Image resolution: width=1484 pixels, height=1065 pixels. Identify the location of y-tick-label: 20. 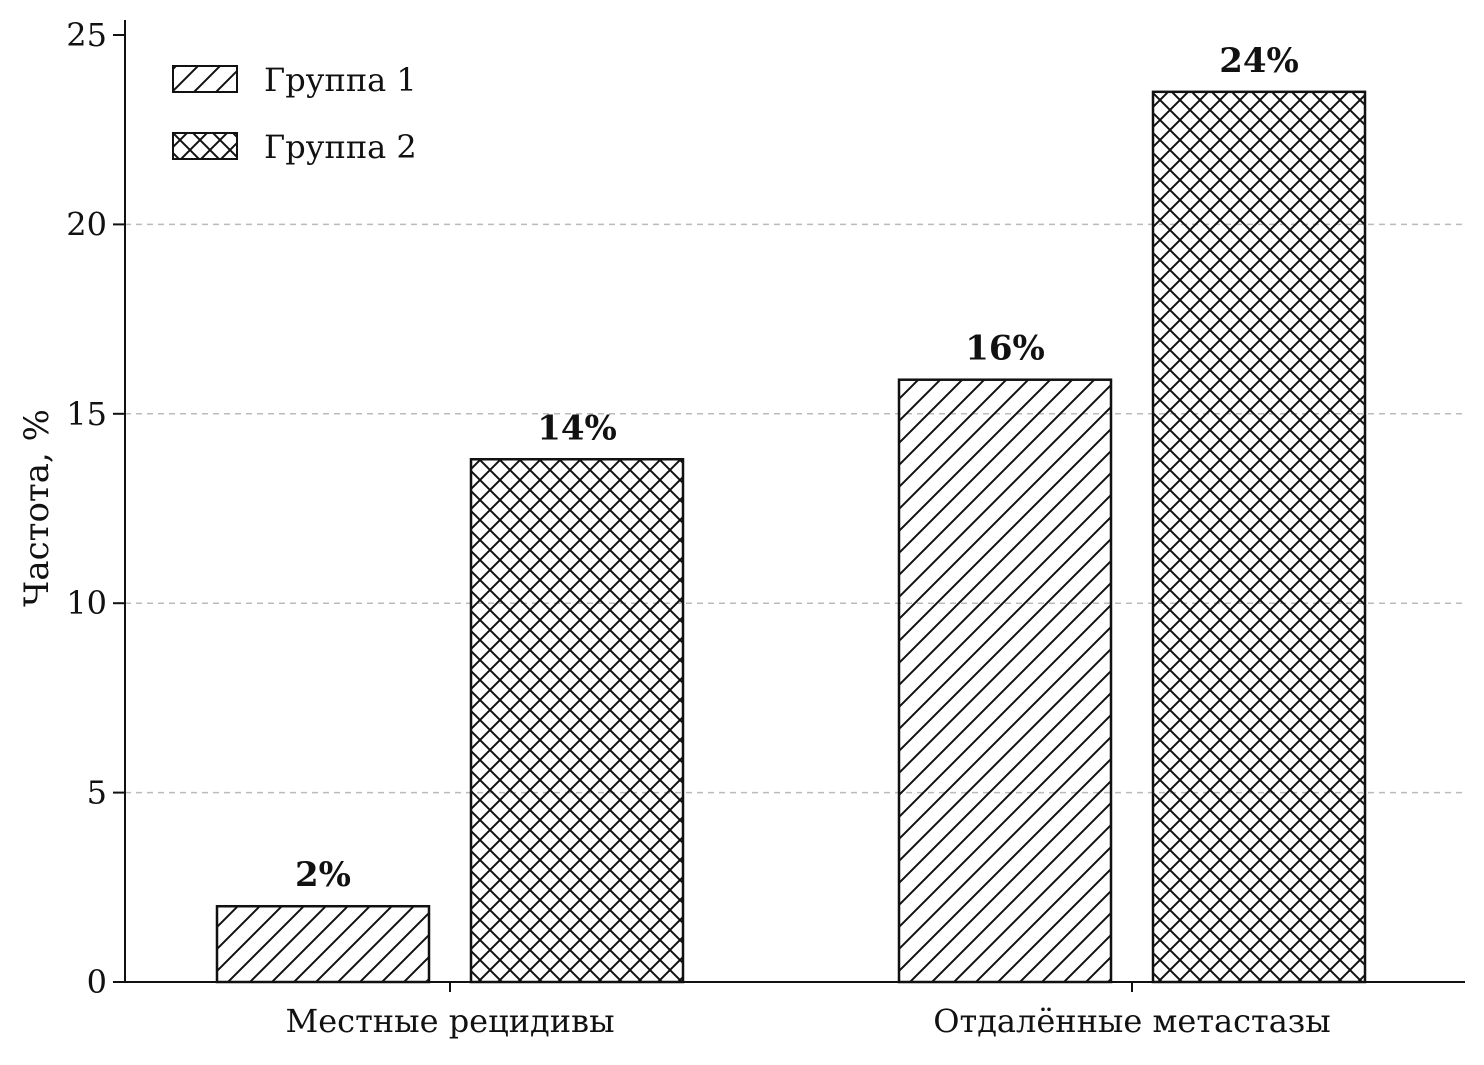
(86, 224).